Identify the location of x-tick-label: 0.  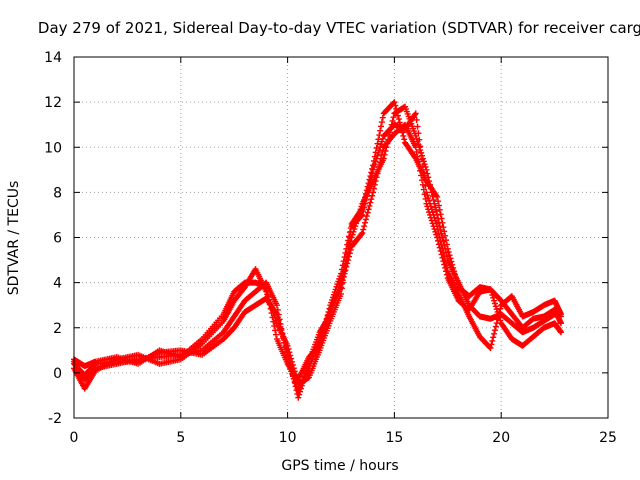
(74, 438).